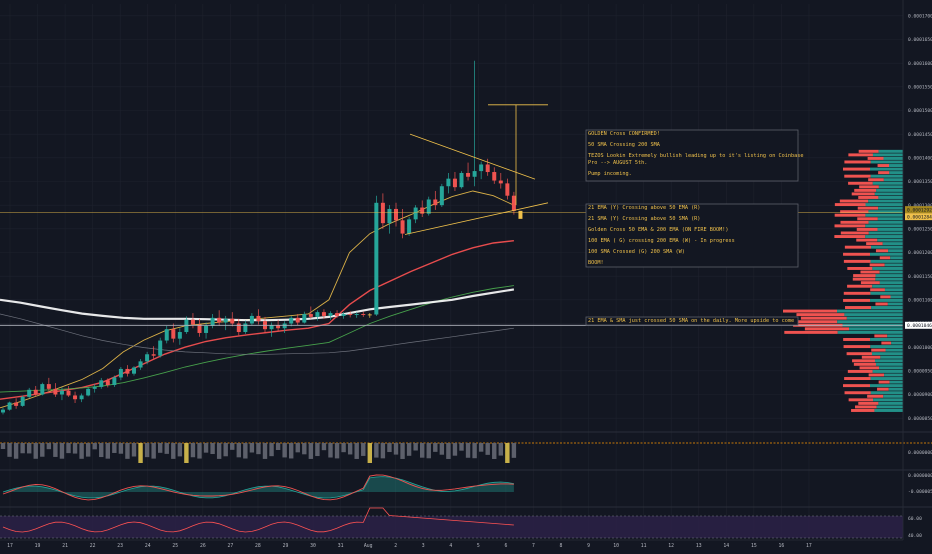 This screenshot has height=554, width=932. What do you see at coordinates (920, 87) in the screenshot?
I see `price-tick-label: 0.00015500` at bounding box center [920, 87].